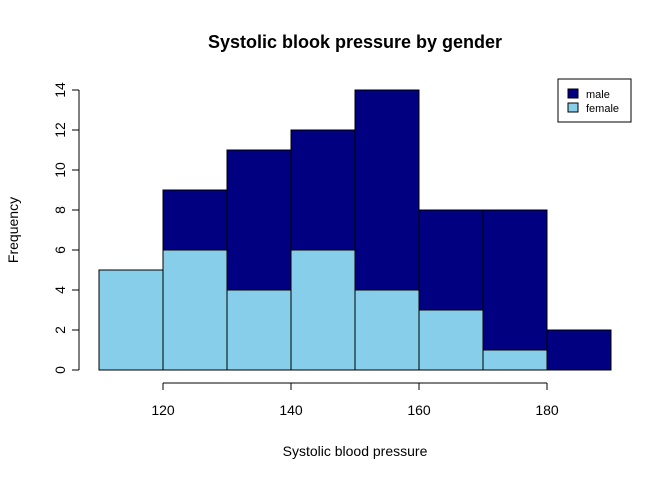  Describe the element at coordinates (60, 330) in the screenshot. I see `y-tick-label: 2` at that location.